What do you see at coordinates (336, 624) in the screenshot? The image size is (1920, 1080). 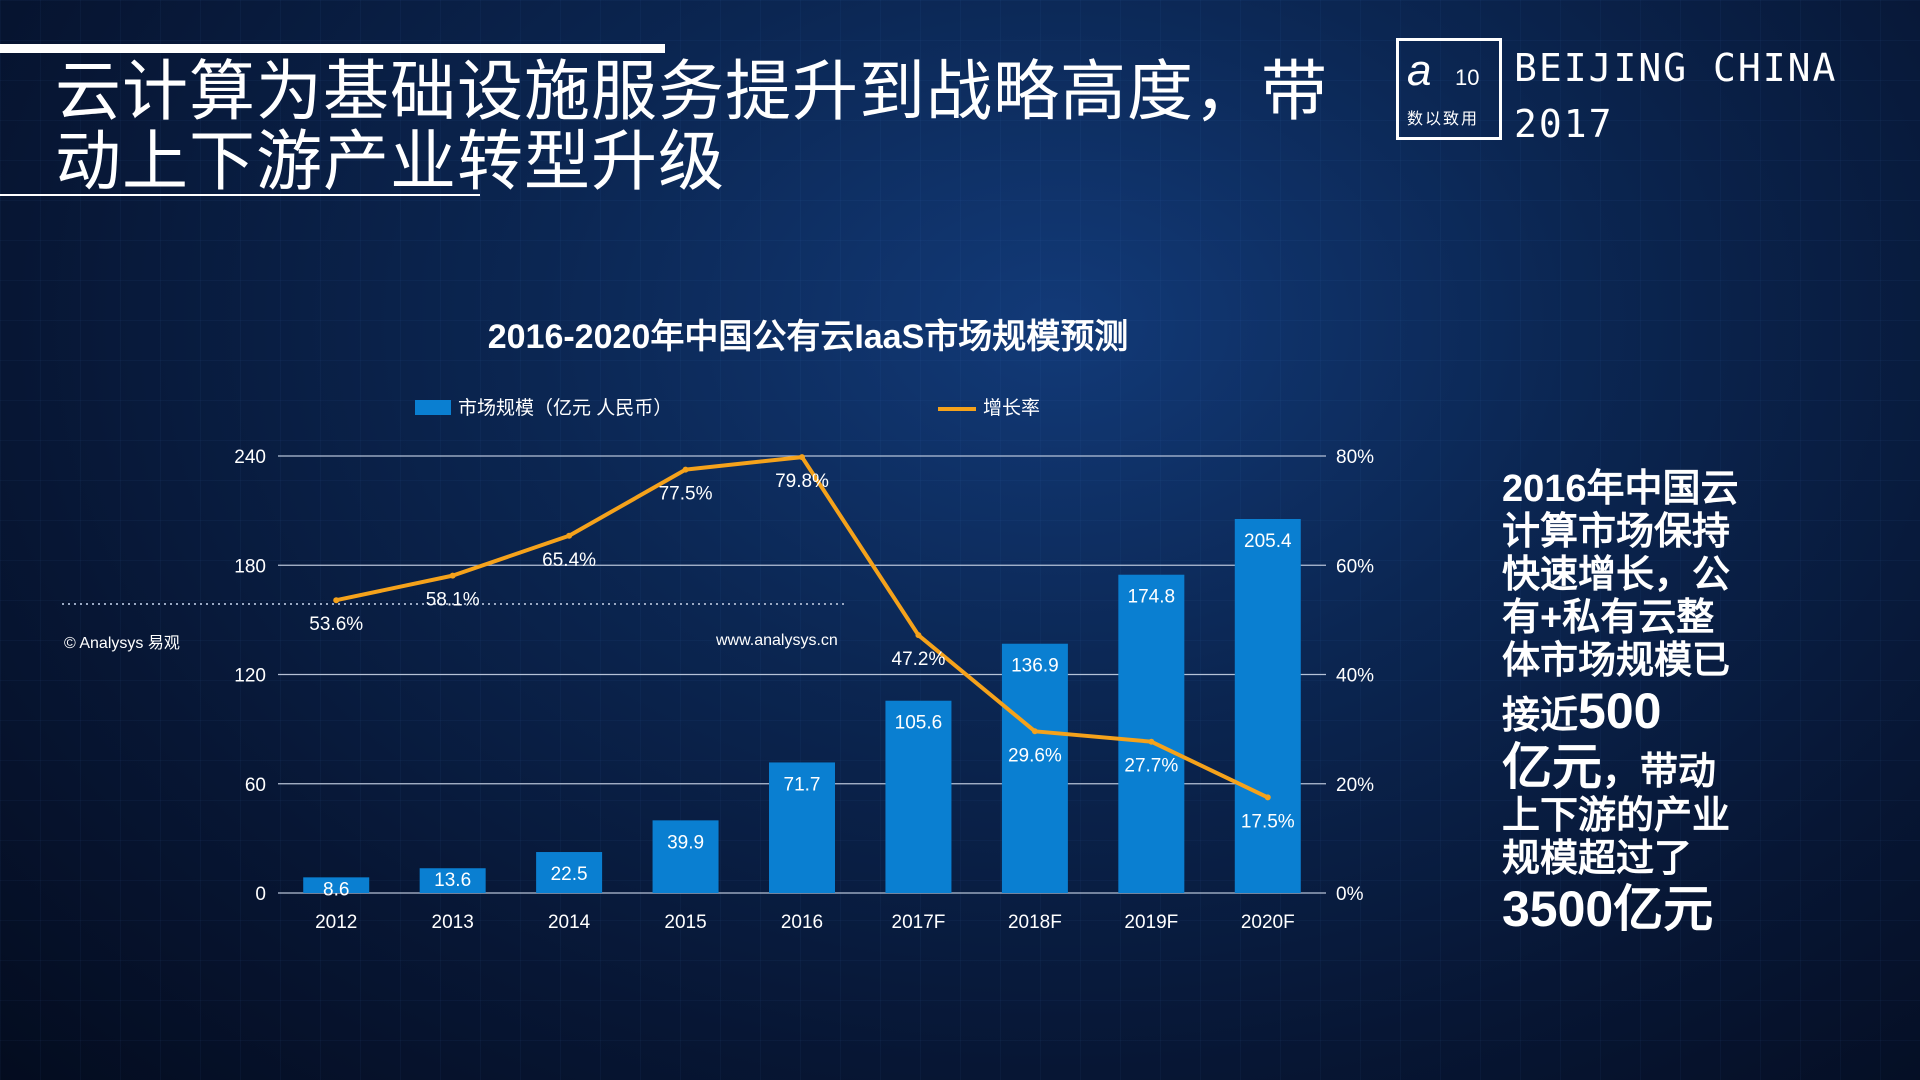 I see `line-value-label: 53.6%` at bounding box center [336, 624].